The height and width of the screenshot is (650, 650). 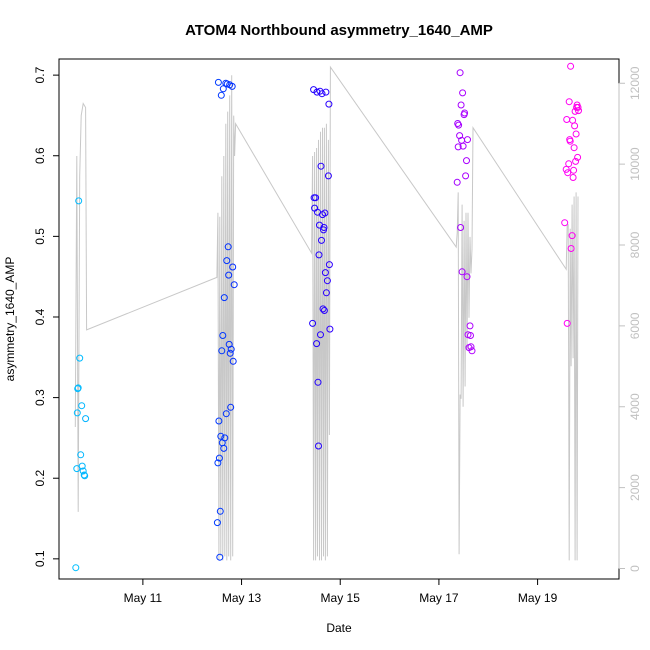 What do you see at coordinates (242, 598) in the screenshot?
I see `x-tick-label: May 13` at bounding box center [242, 598].